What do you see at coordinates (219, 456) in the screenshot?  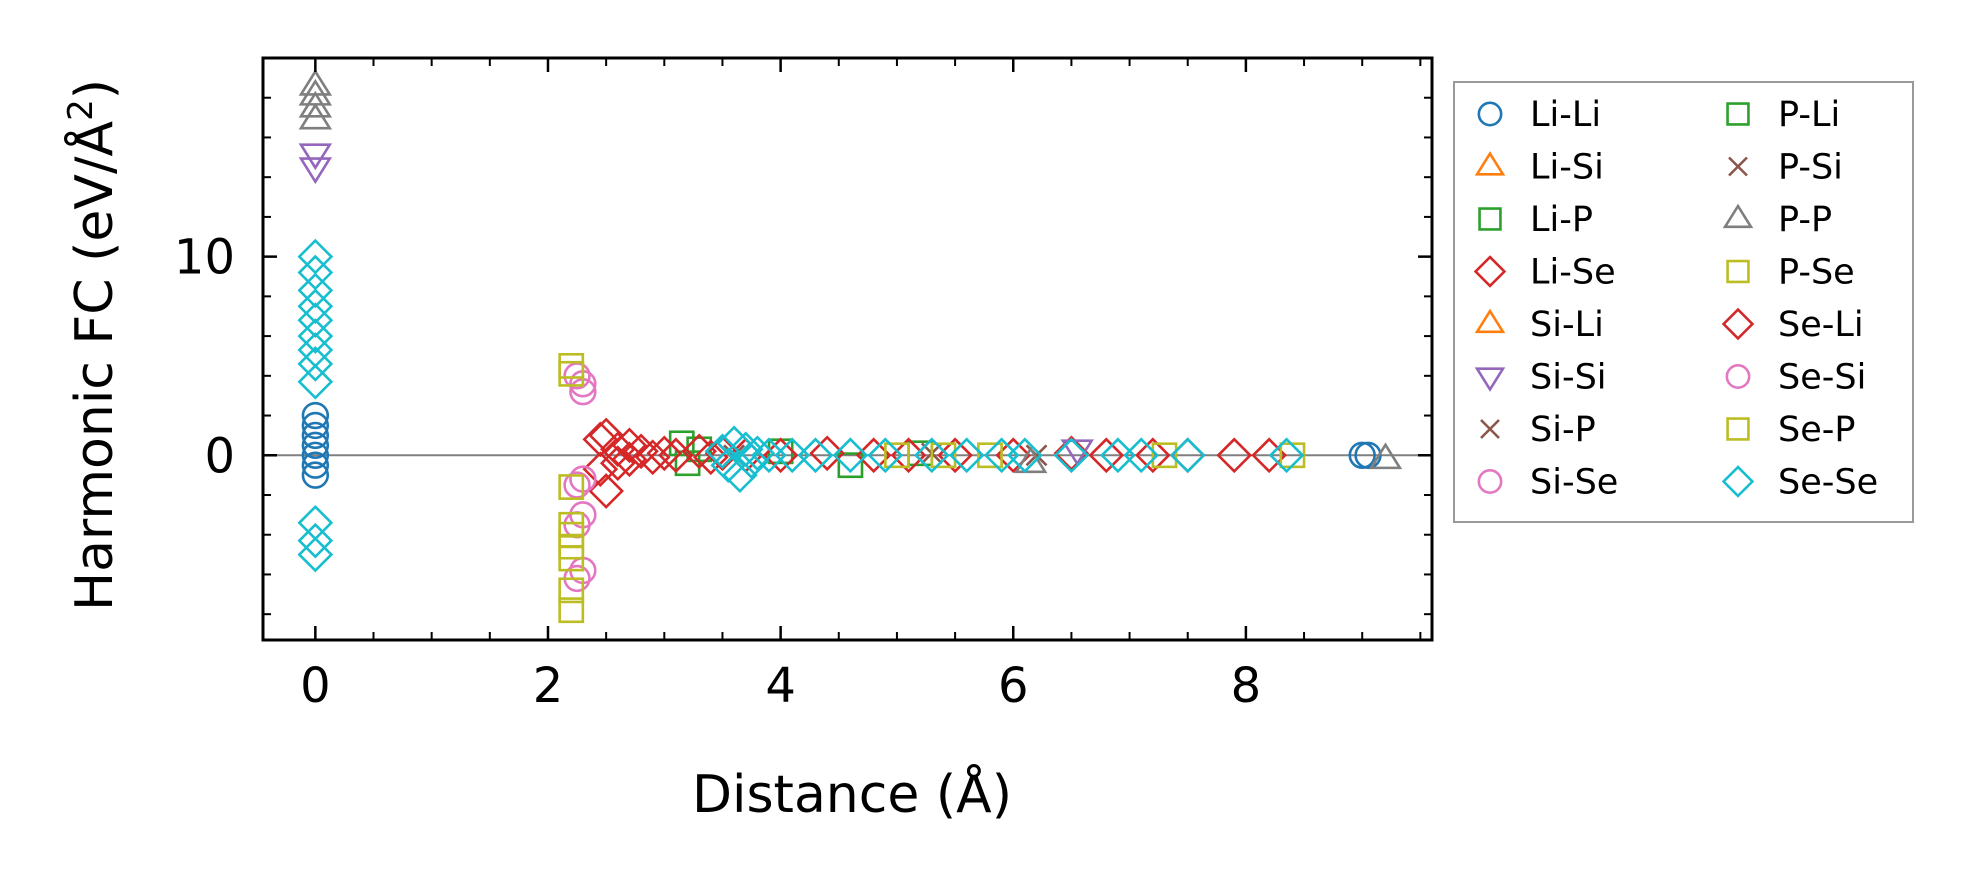 I see `y-tick-label: 0` at bounding box center [219, 456].